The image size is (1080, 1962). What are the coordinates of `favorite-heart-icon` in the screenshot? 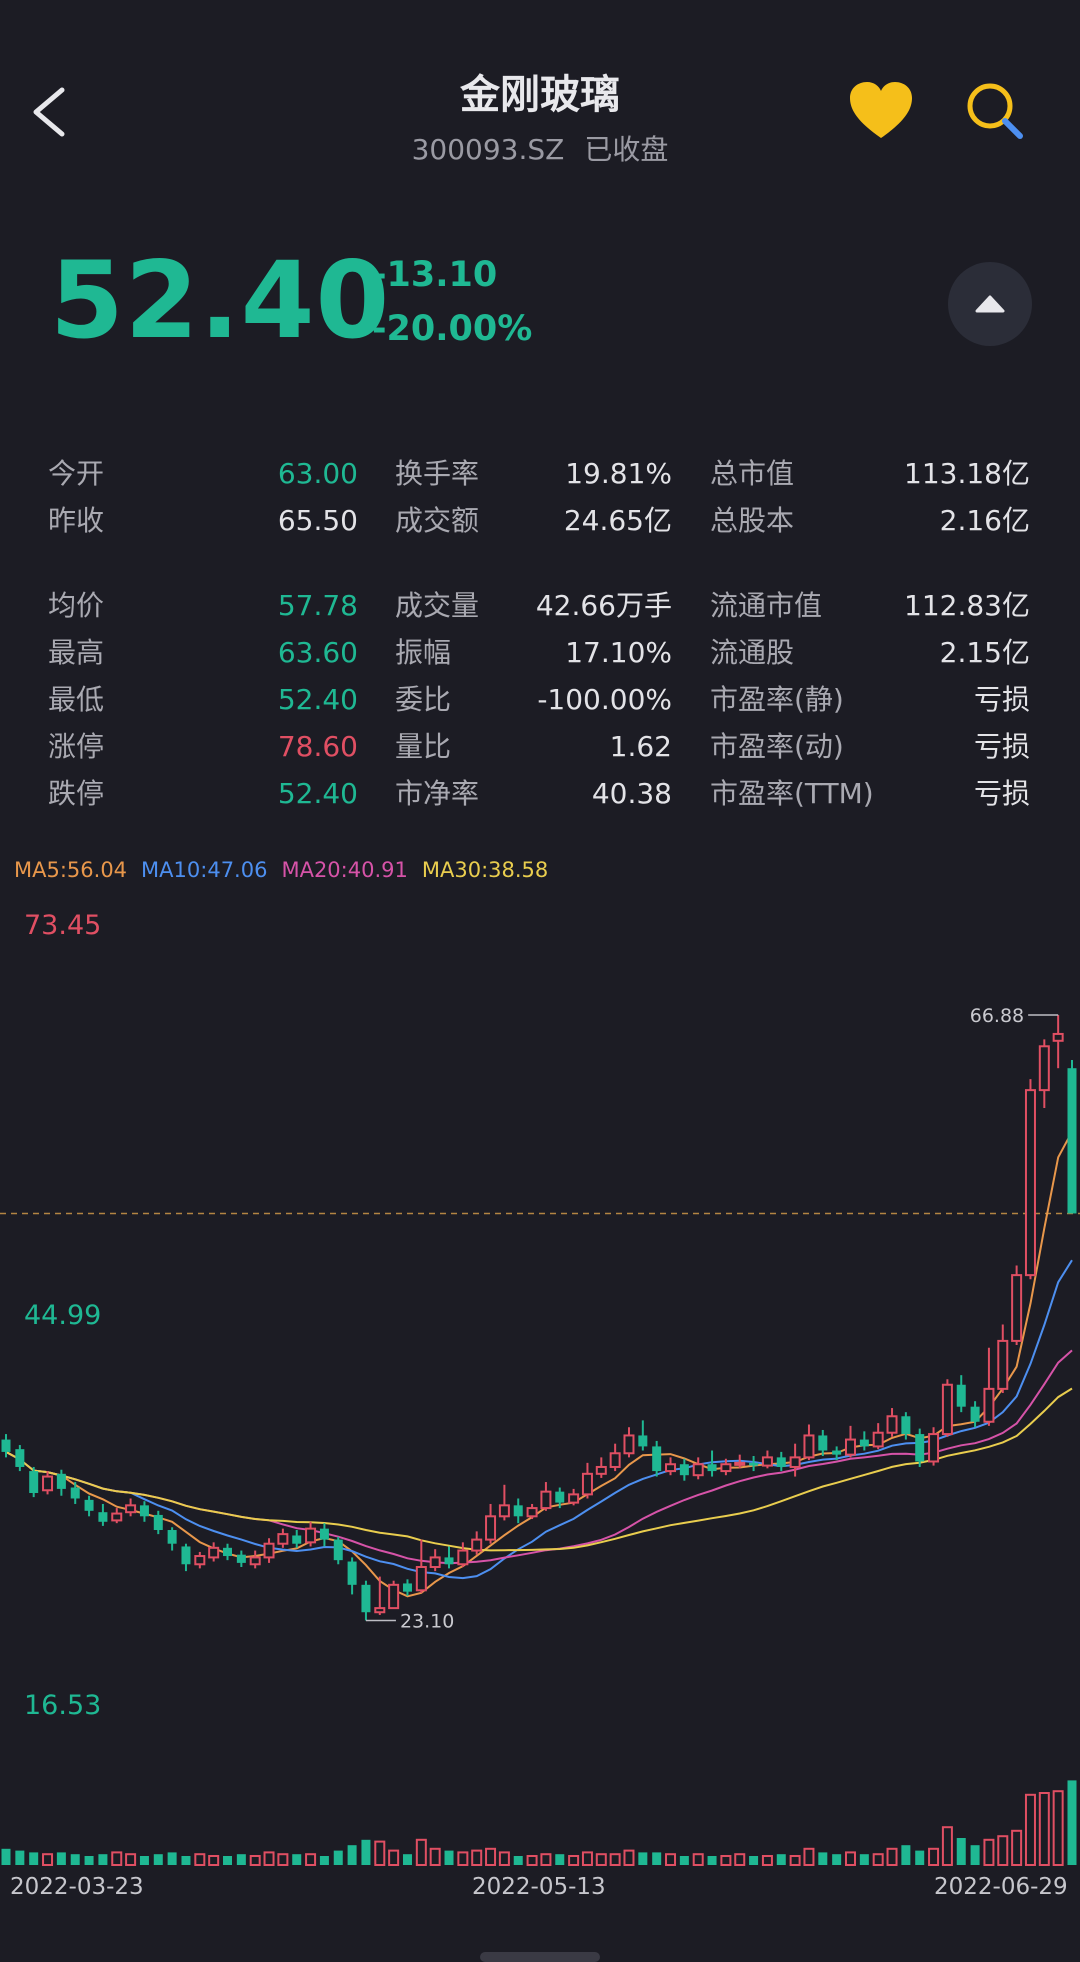 It's located at (881, 111).